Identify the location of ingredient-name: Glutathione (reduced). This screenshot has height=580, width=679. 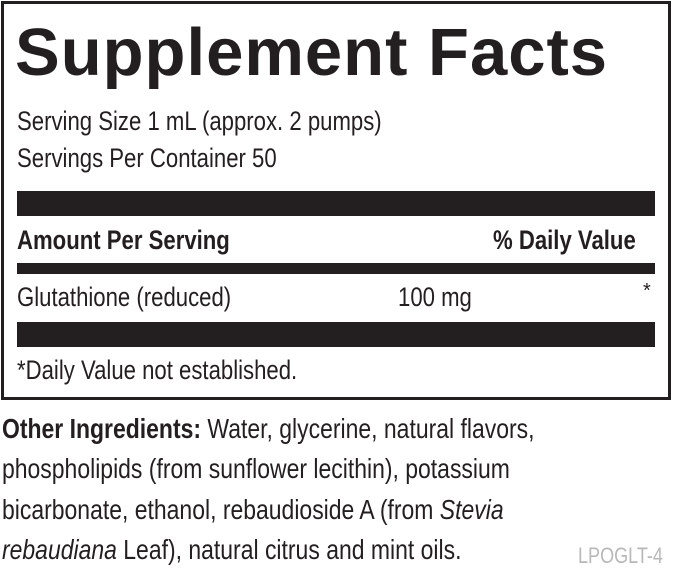
(124, 297).